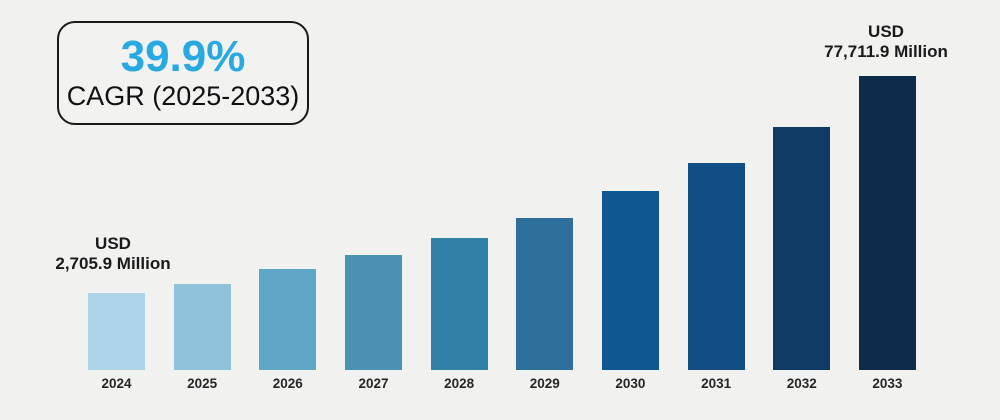 The width and height of the screenshot is (1000, 420). I want to click on bar-group: 2026, so click(288, 330).